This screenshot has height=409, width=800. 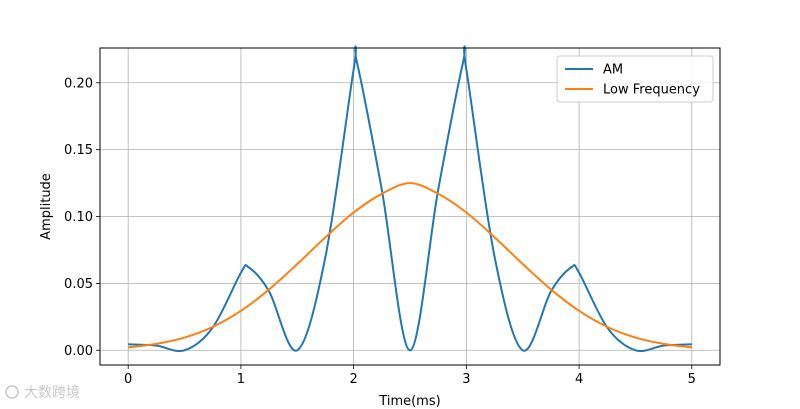 I want to click on y-tick-label: 0.05, so click(x=78, y=284).